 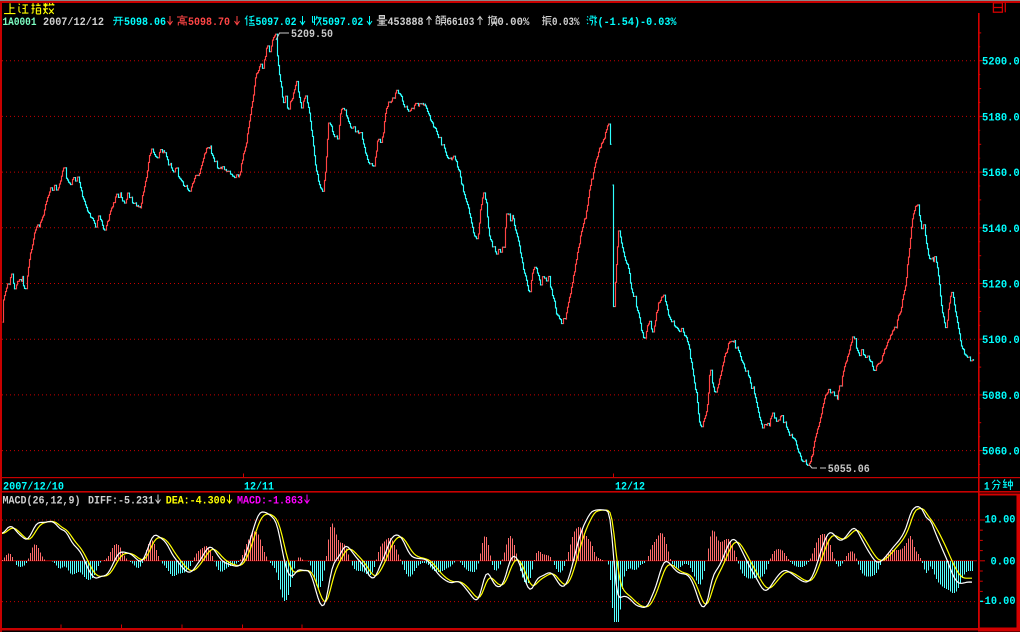 What do you see at coordinates (1001, 174) in the screenshot?
I see `svg-text: 5160.00` at bounding box center [1001, 174].